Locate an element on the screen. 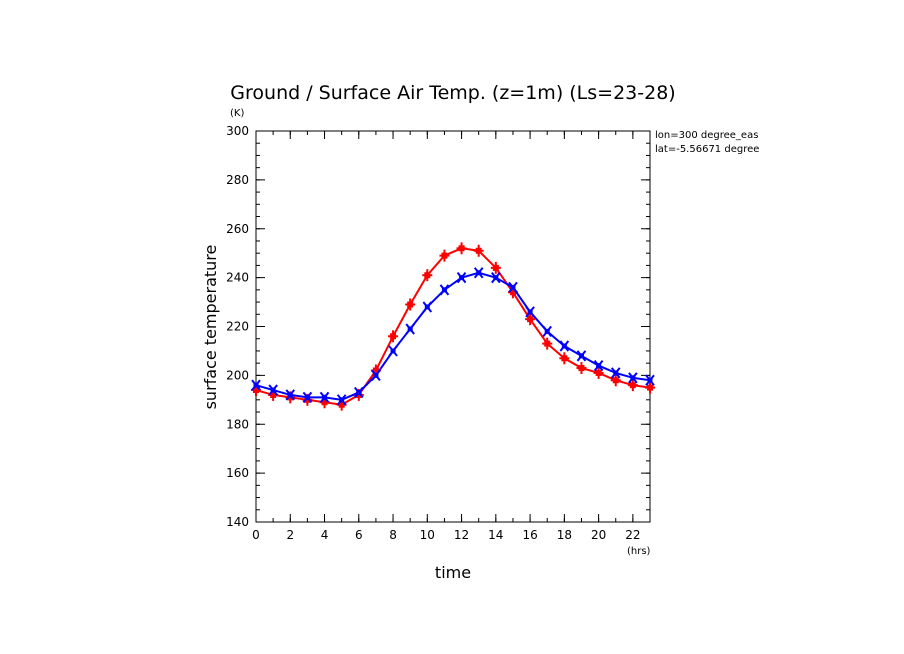  x-tick-label: 10 is located at coordinates (427, 535).